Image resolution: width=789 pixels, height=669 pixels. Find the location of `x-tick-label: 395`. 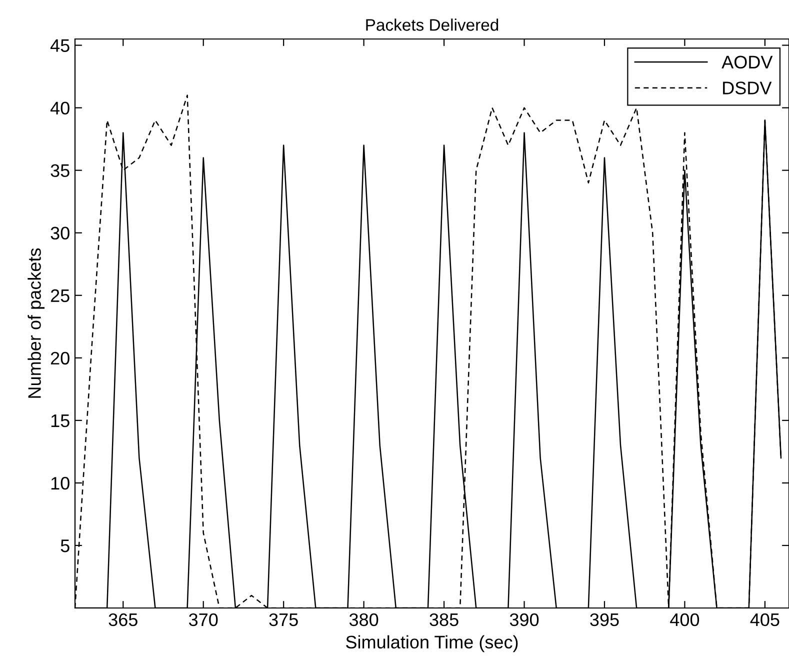

x-tick-label: 395 is located at coordinates (604, 619).